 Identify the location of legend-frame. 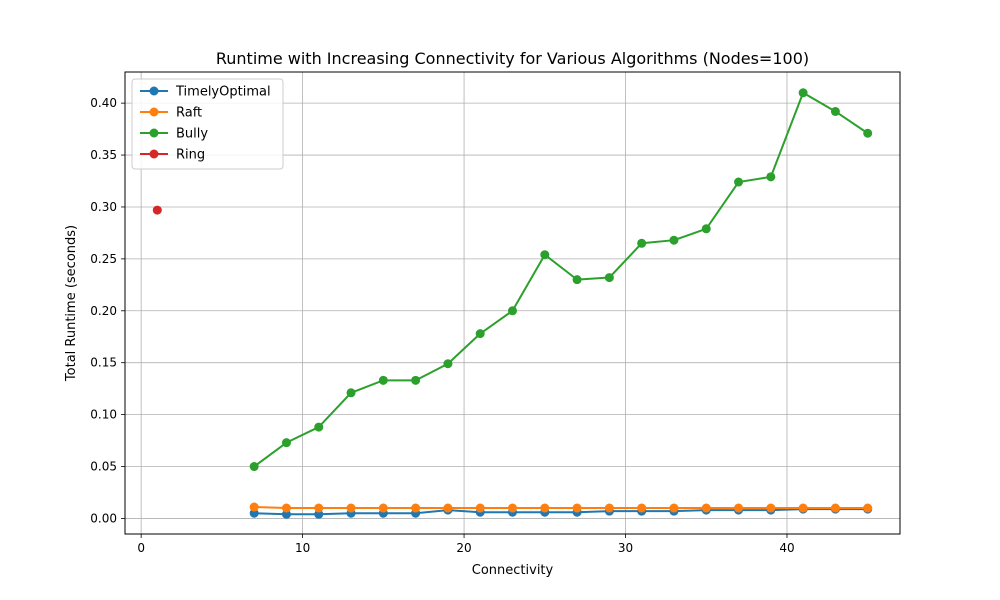
(207, 124).